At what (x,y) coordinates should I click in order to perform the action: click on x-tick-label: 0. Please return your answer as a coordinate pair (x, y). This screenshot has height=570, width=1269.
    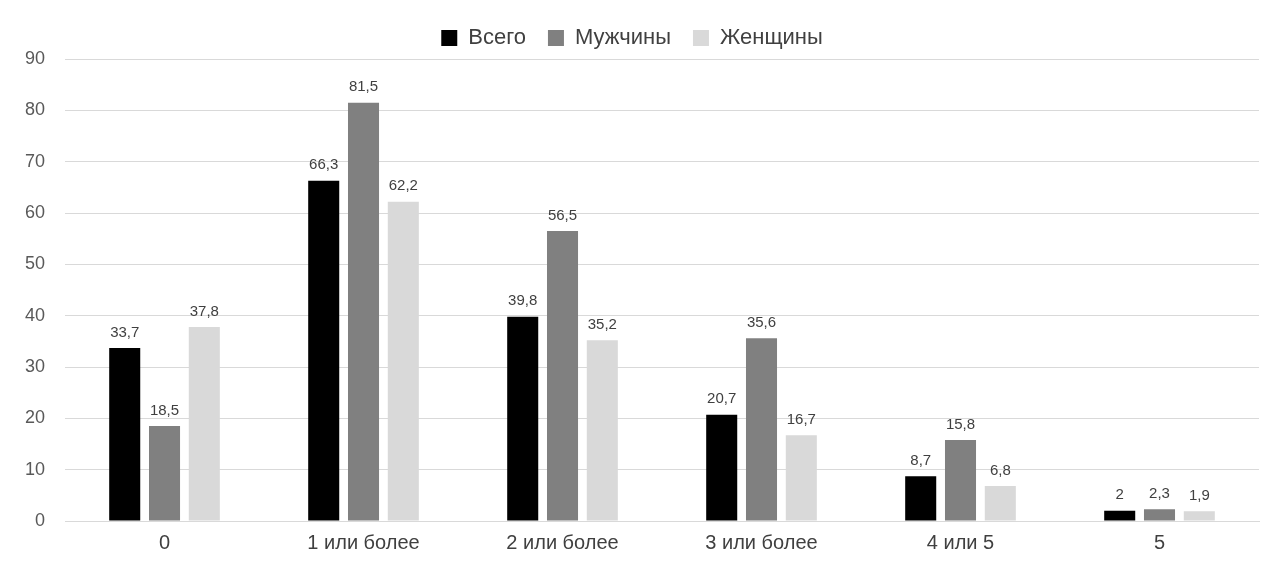
    Looking at the image, I should click on (164, 541).